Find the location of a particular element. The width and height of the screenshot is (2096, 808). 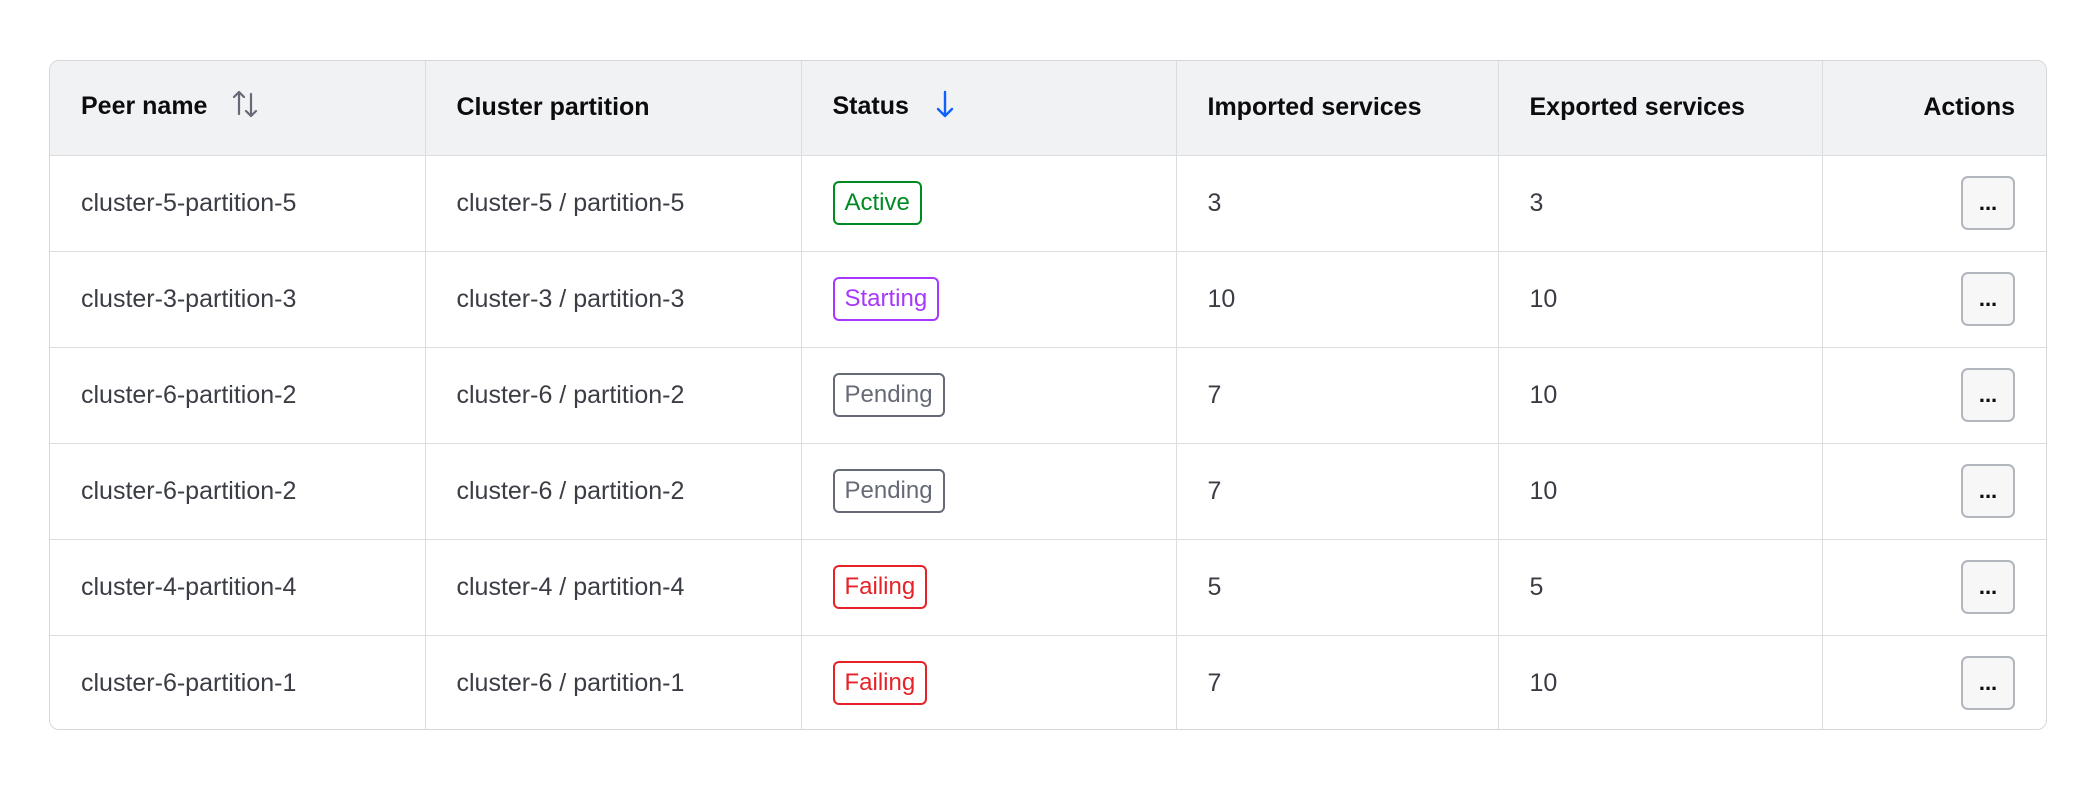

cell-cluster-partition: cluster-3 / partition-3 is located at coordinates (613, 299).